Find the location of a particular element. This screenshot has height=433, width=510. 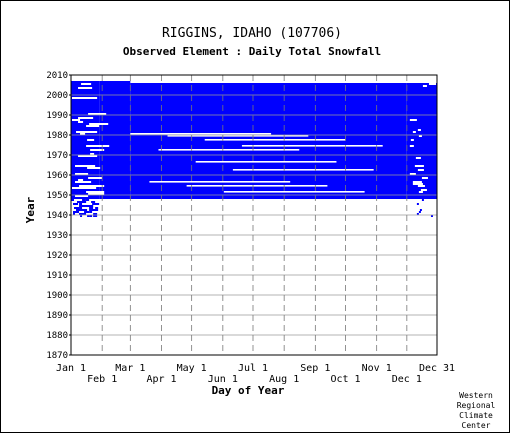

y-tick-label: 1880 is located at coordinates (57, 336).